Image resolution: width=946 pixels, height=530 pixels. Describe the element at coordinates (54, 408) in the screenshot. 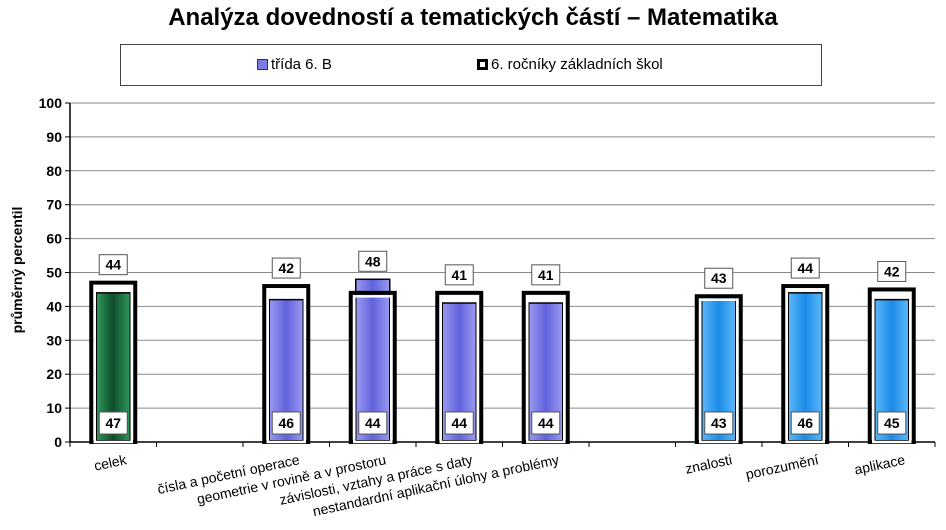

I see `y-tick-label: 10` at that location.